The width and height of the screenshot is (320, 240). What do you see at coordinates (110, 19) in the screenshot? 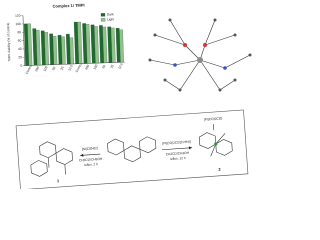
I see `legend-label: Light` at bounding box center [110, 19].